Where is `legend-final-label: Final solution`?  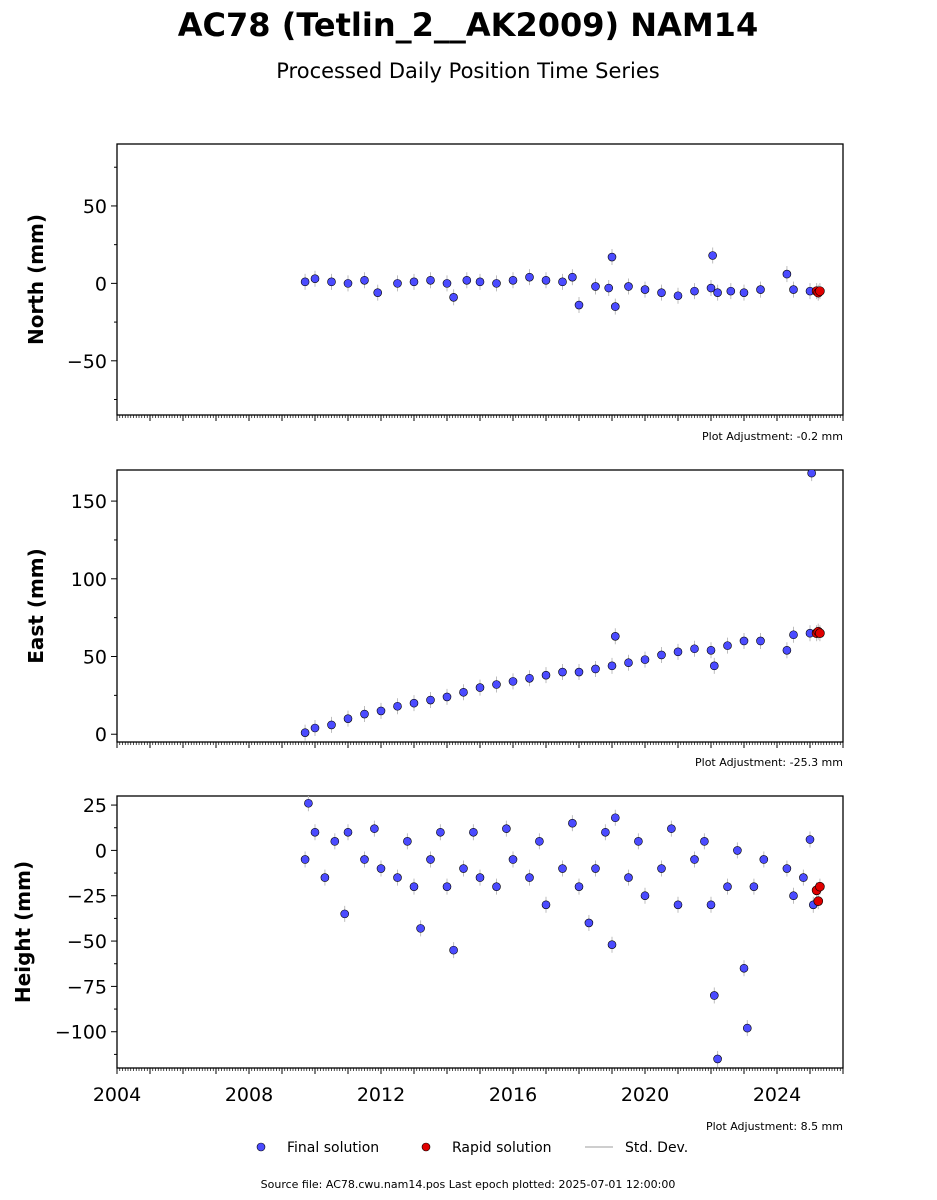
legend-final-label: Final solution is located at coordinates (333, 1148).